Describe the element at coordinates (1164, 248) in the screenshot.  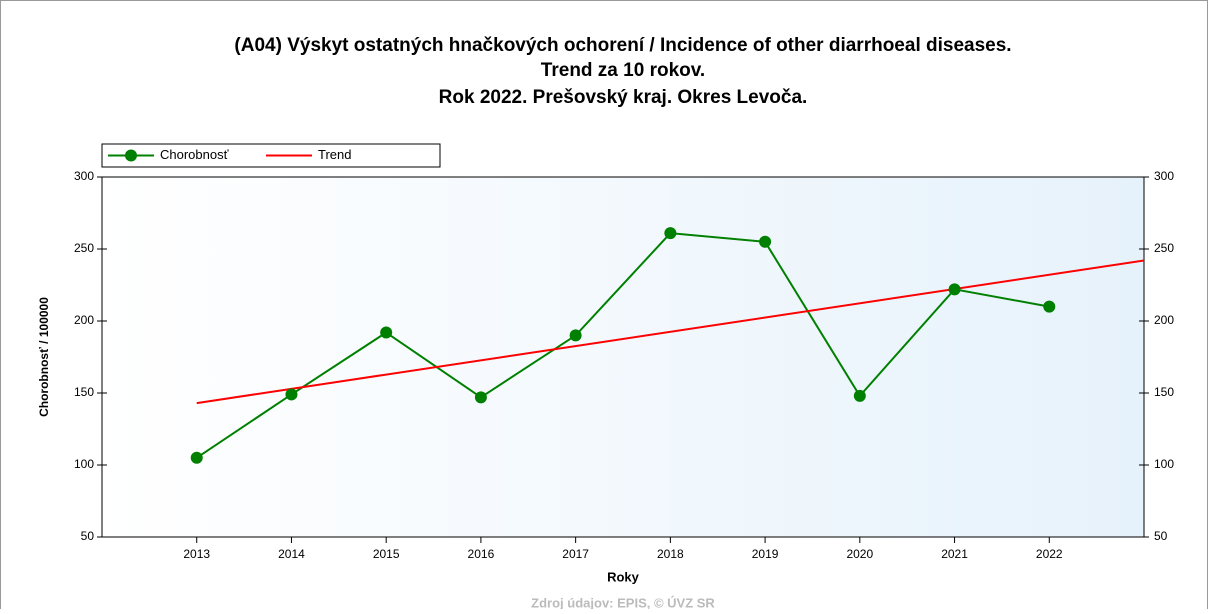
I see `y2-tick-label: 250` at that location.